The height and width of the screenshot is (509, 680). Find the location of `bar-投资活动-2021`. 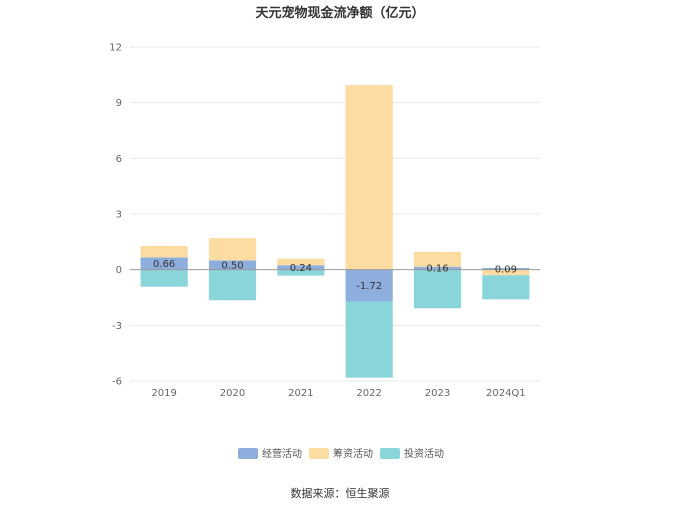

bar-投资活动-2021 is located at coordinates (301, 272).